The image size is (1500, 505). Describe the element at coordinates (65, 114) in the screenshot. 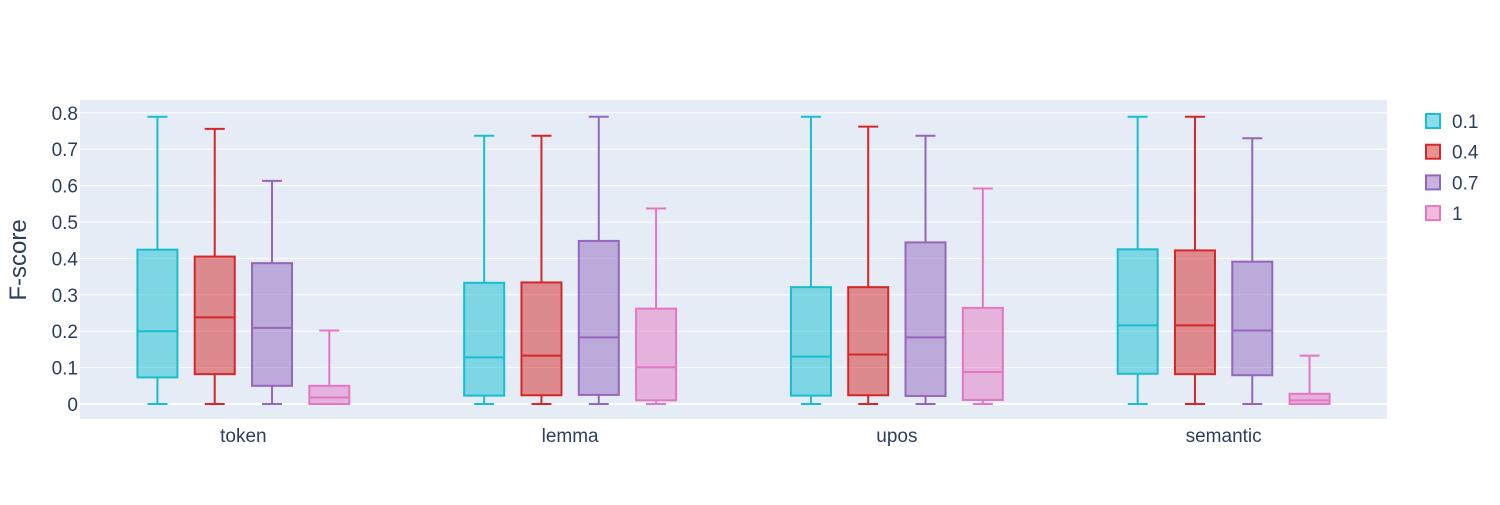

I see `y-tick-label: 0.8` at that location.